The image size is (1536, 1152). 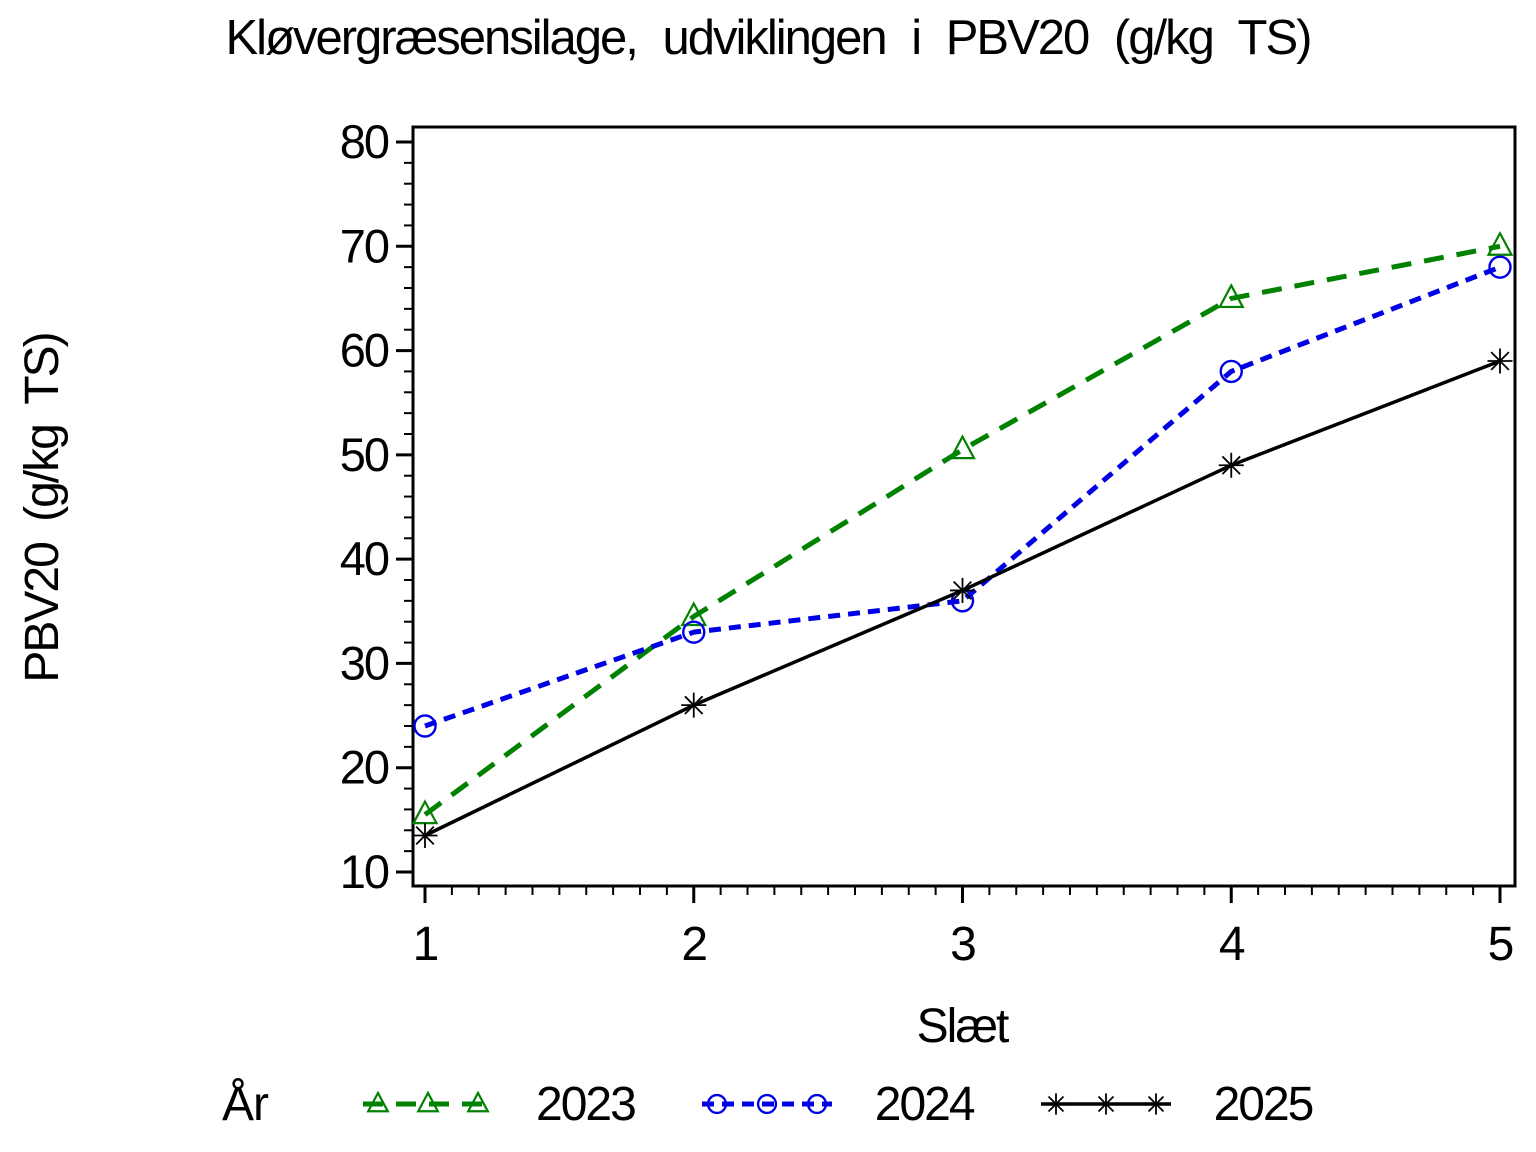 I want to click on y-tick-label: 10, so click(x=364, y=871).